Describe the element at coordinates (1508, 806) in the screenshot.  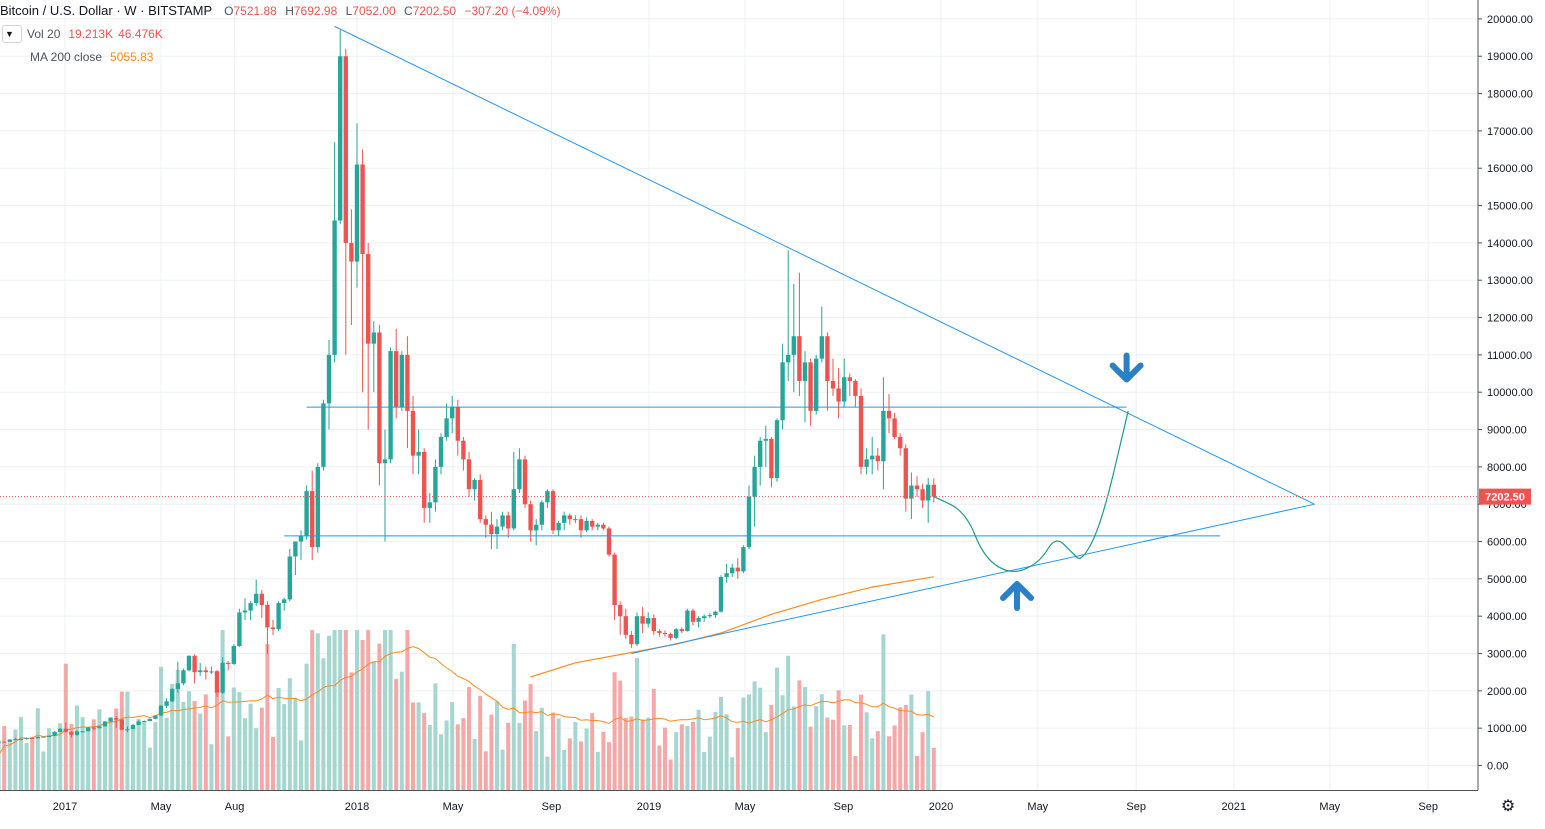
I see `settings-button: ⚙` at that location.